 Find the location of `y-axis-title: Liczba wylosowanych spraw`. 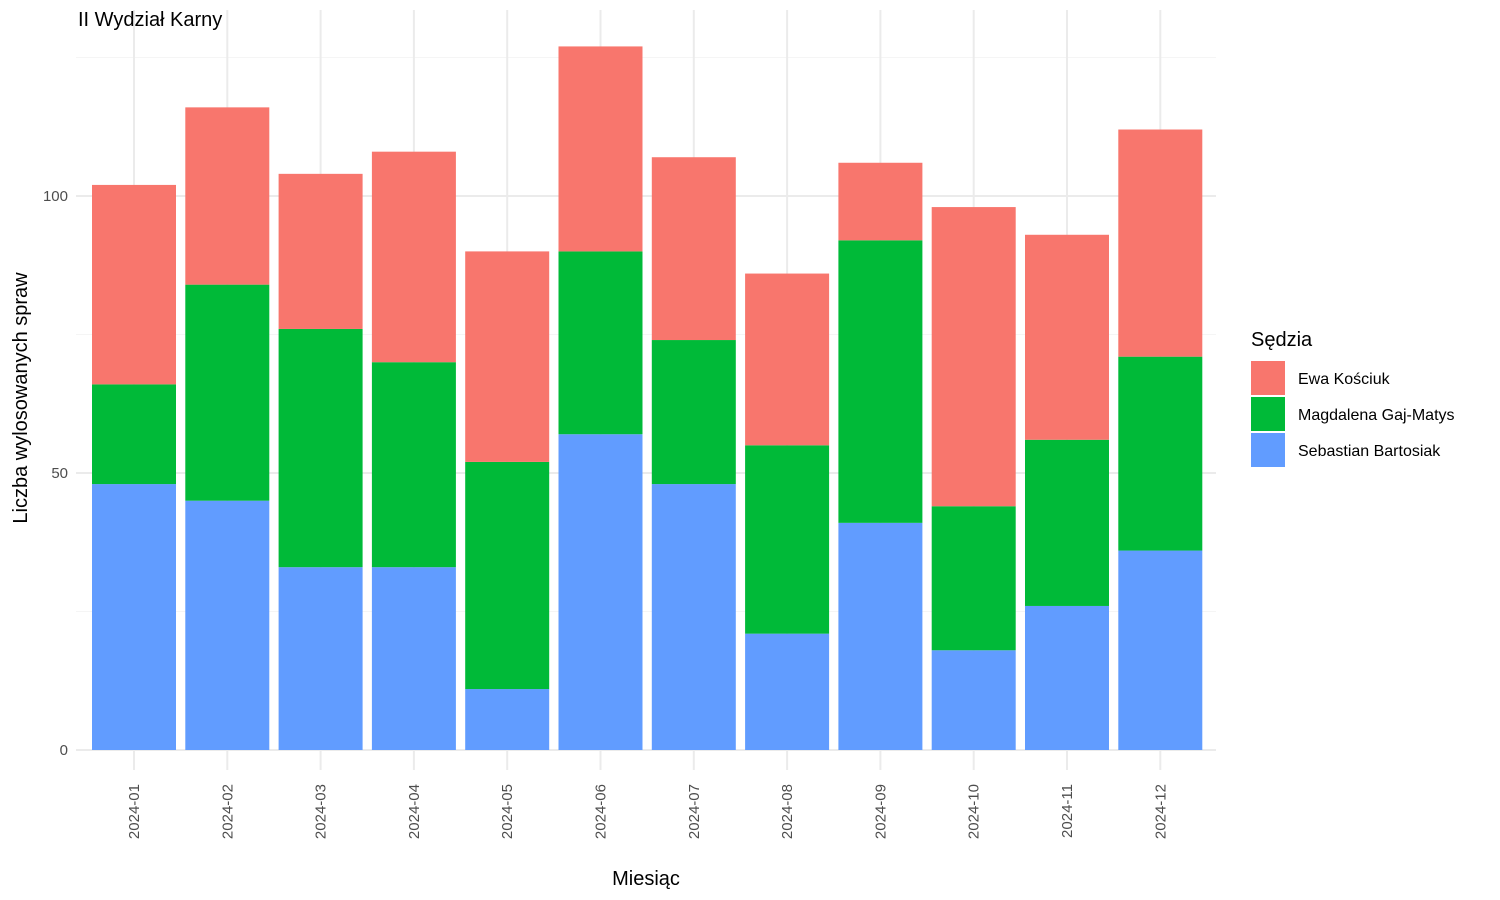

y-axis-title: Liczba wylosowanych spraw is located at coordinates (21, 398).